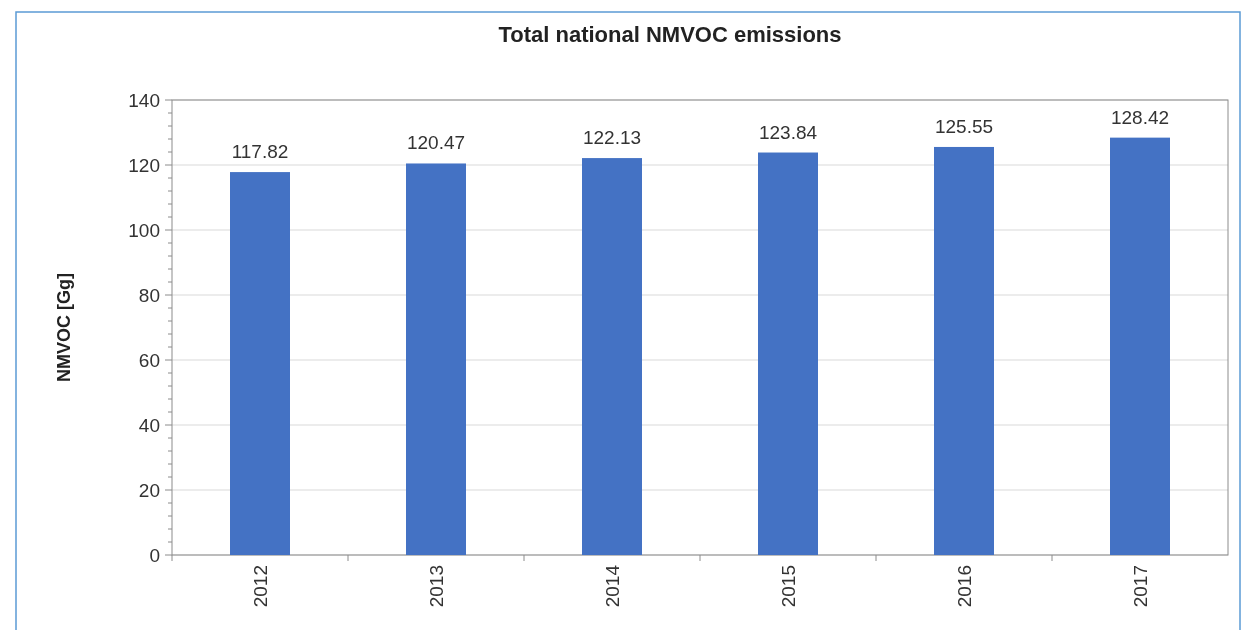  Describe the element at coordinates (149, 425) in the screenshot. I see `y-tick-label: 40` at that location.